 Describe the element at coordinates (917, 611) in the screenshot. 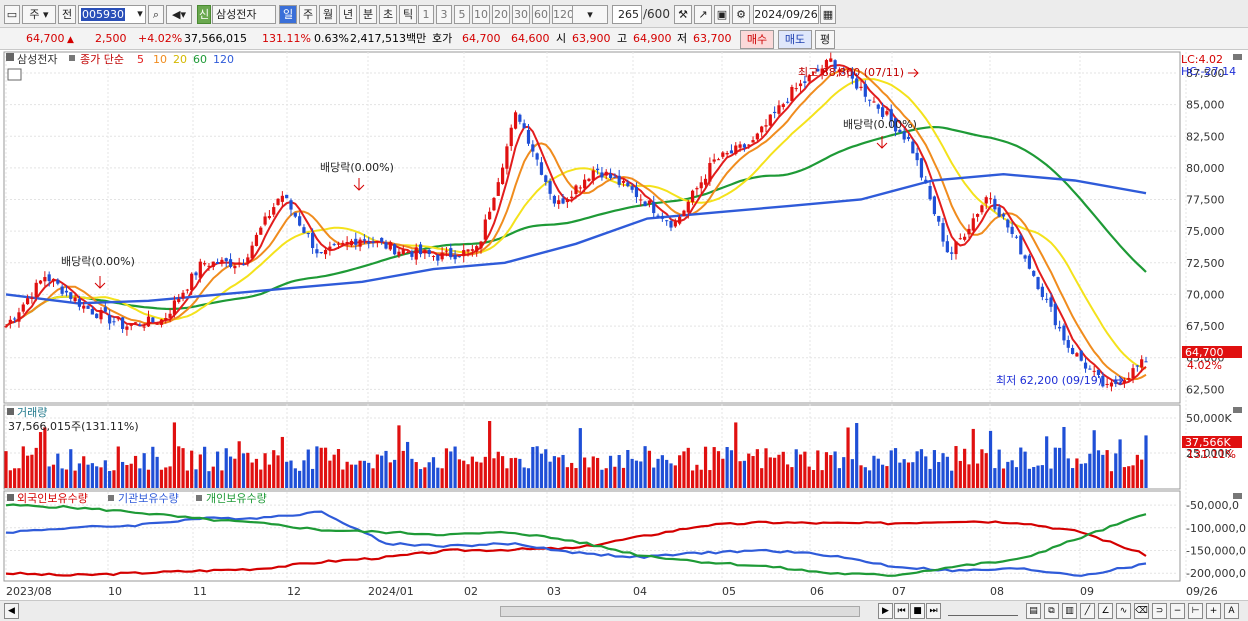

I see `stop-icon: ■` at that location.